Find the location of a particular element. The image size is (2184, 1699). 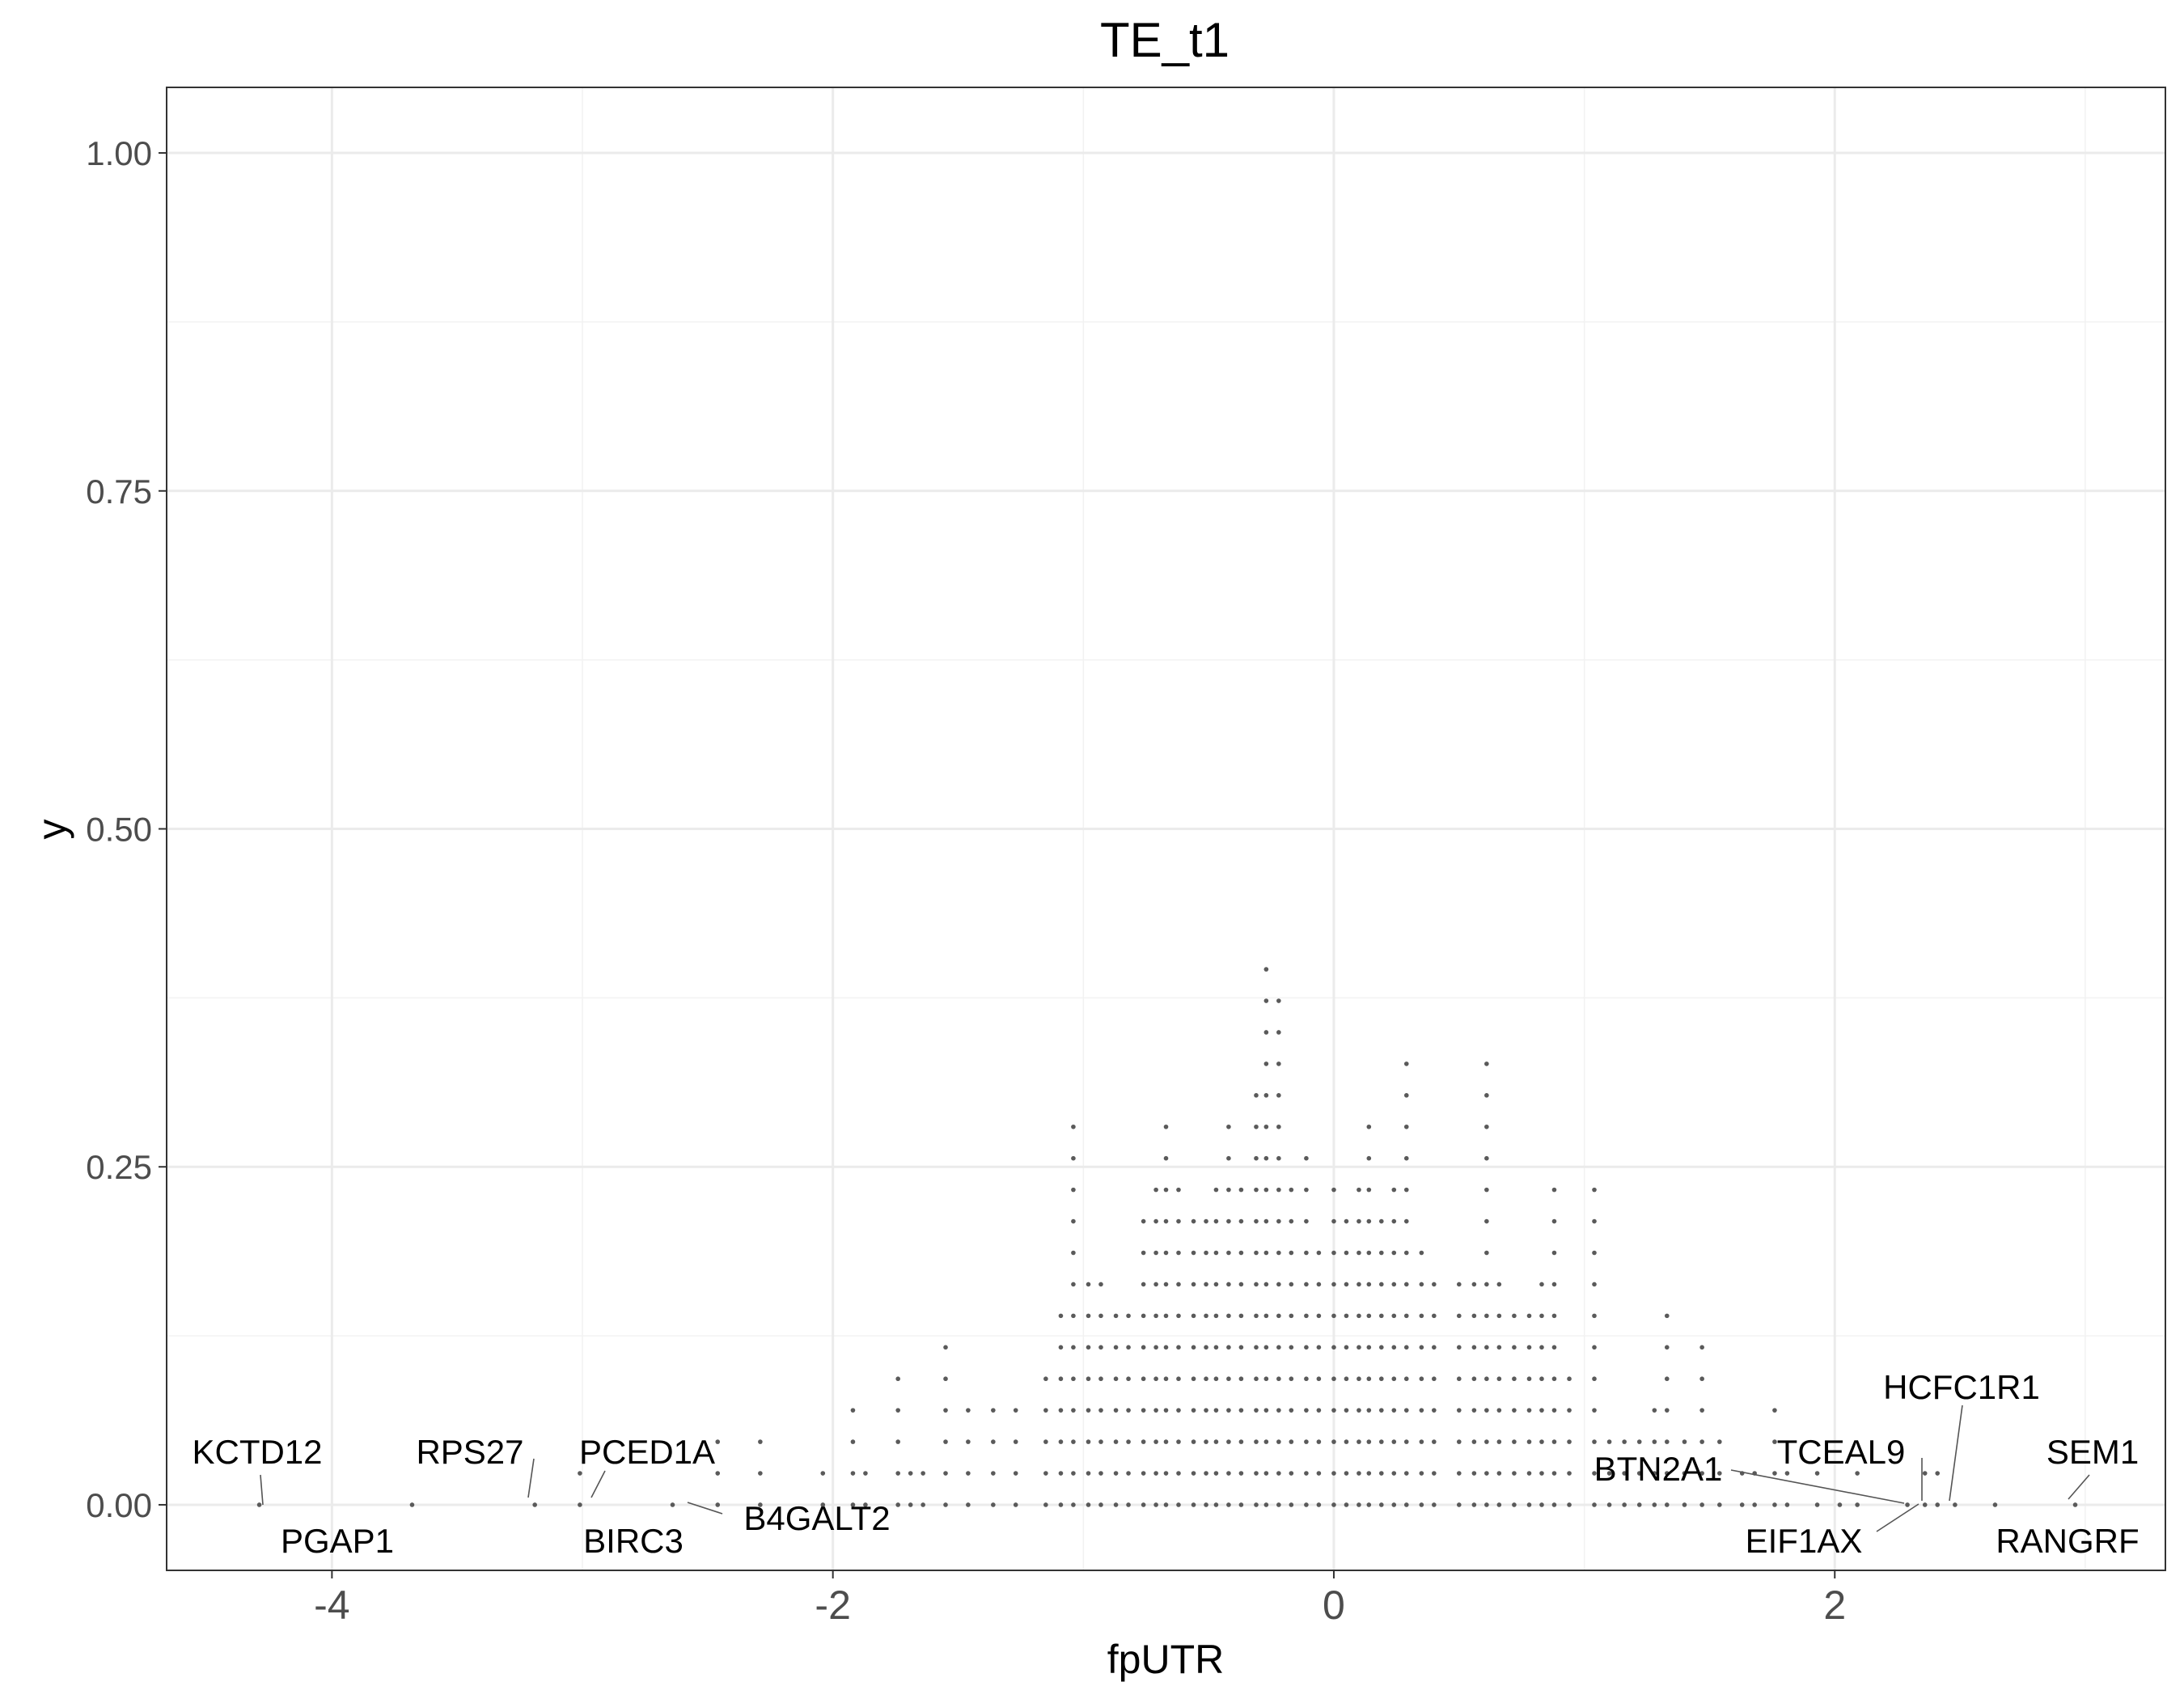

gene-label: KCTD12 is located at coordinates (257, 1452).